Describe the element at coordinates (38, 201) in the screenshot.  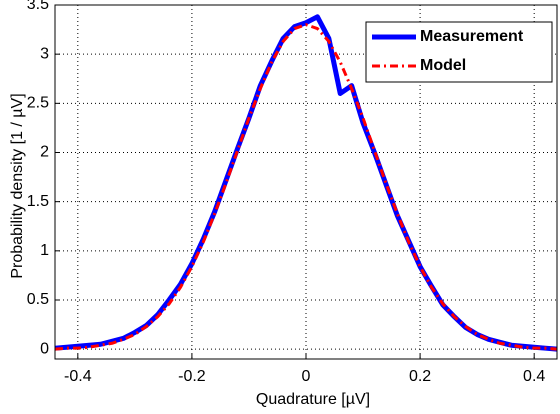
I see `y-tick-label: 1.5` at that location.